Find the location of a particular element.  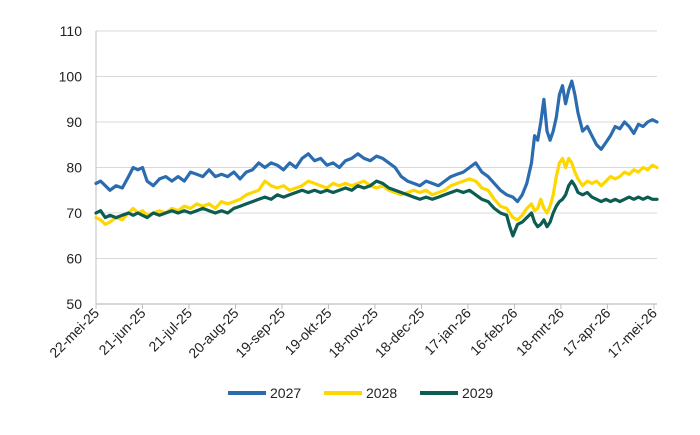

legend-label-2028: 2028 is located at coordinates (381, 393).